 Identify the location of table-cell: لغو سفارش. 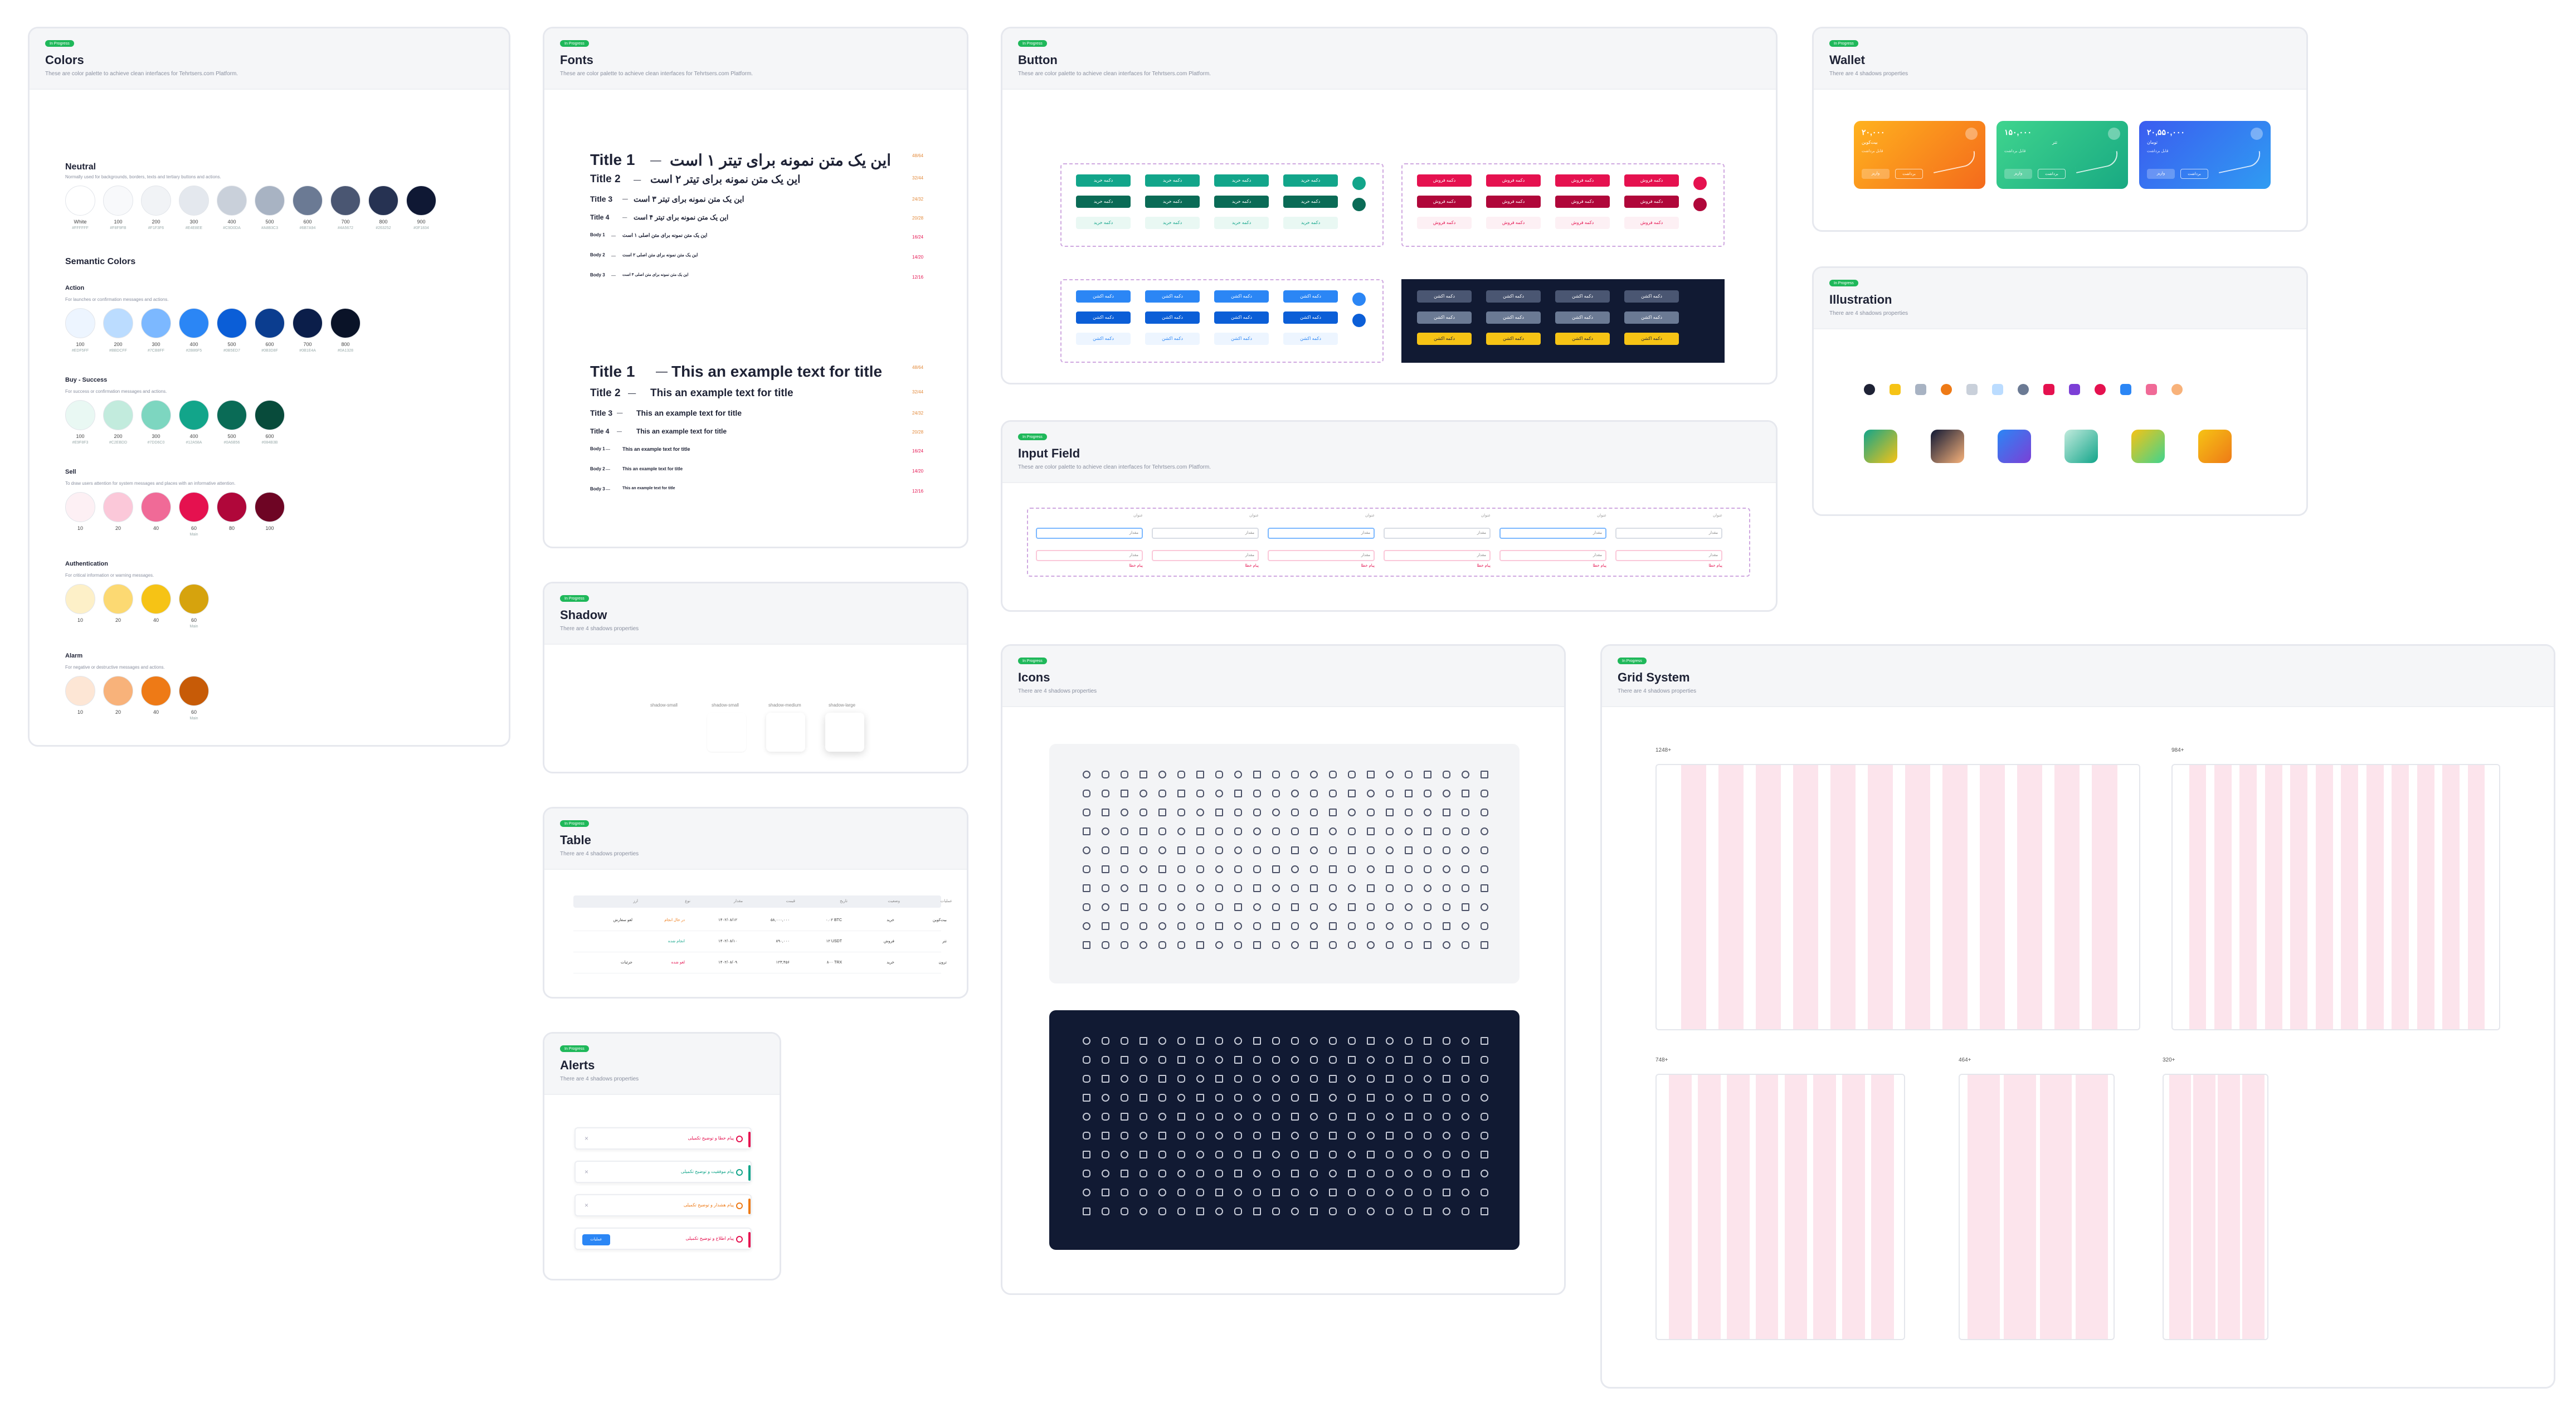
(623, 920).